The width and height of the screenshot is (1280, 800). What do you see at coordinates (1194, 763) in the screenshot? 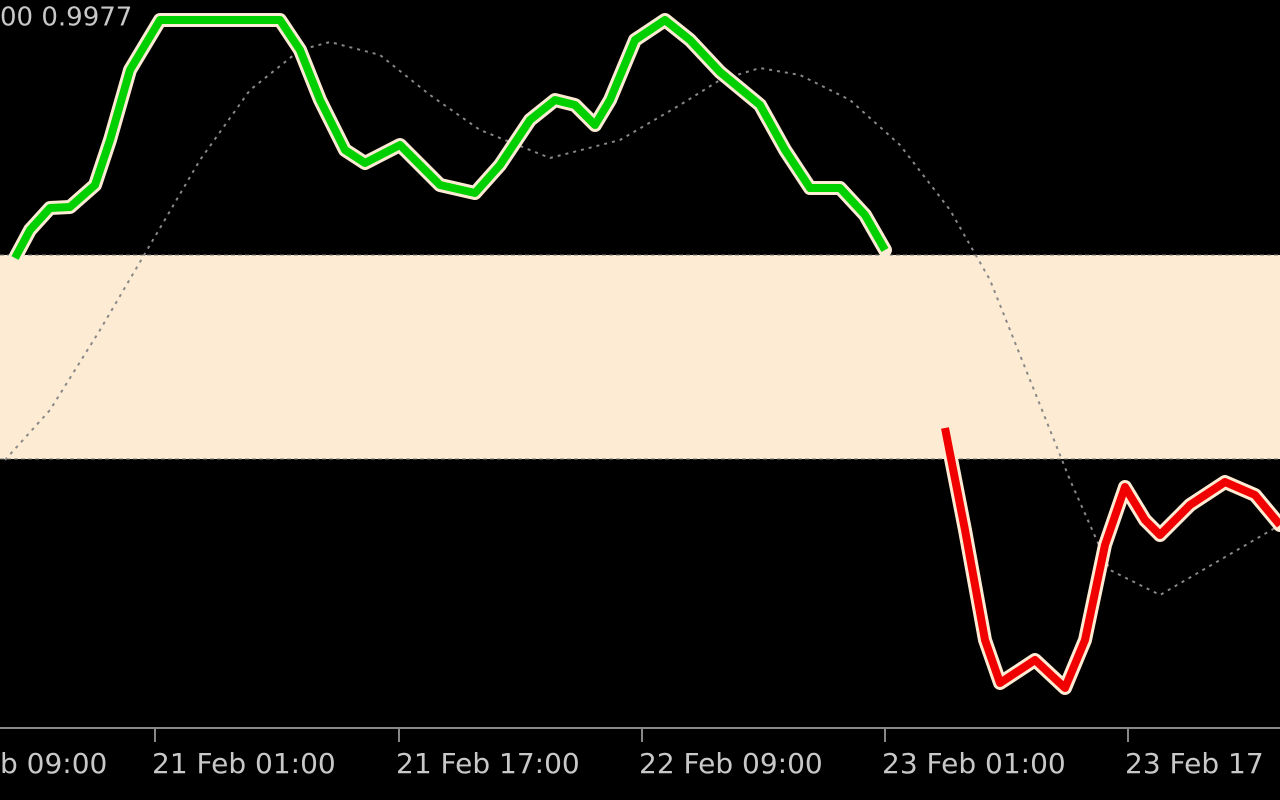
I see `time-label: 23 Feb 17` at bounding box center [1194, 763].